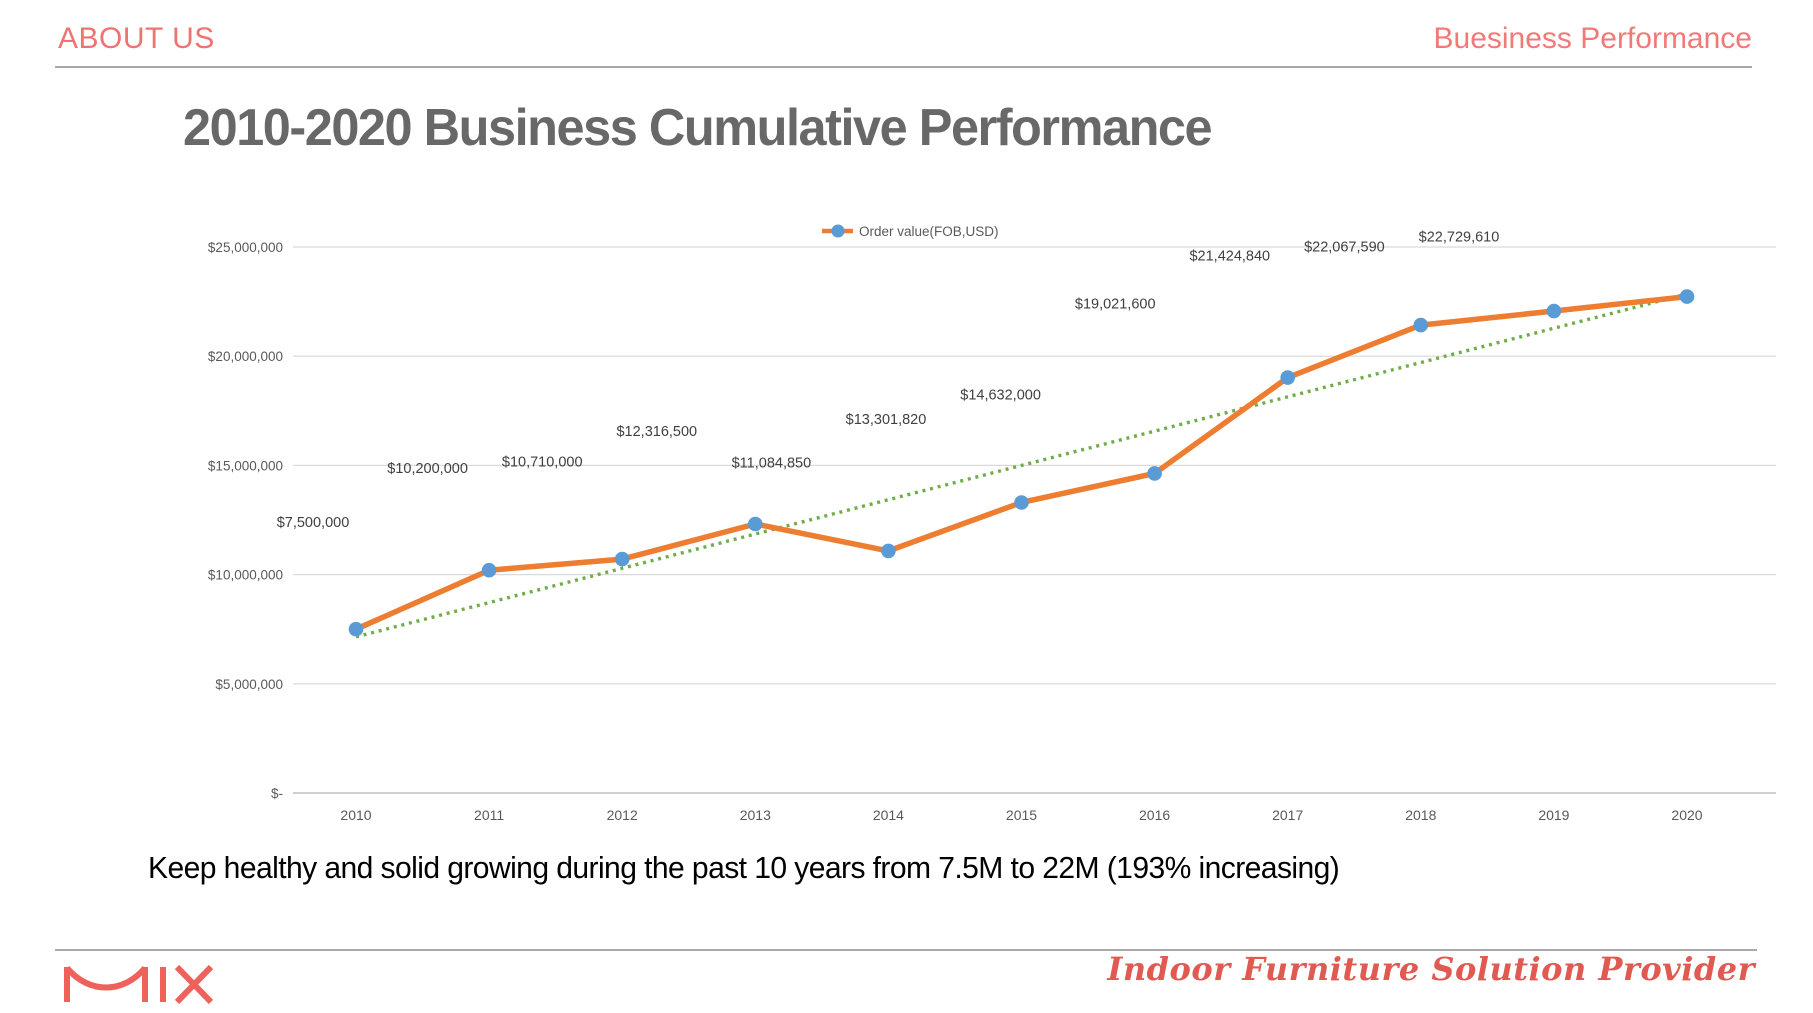  What do you see at coordinates (886, 420) in the screenshot?
I see `data-label: $13,301,820` at bounding box center [886, 420].